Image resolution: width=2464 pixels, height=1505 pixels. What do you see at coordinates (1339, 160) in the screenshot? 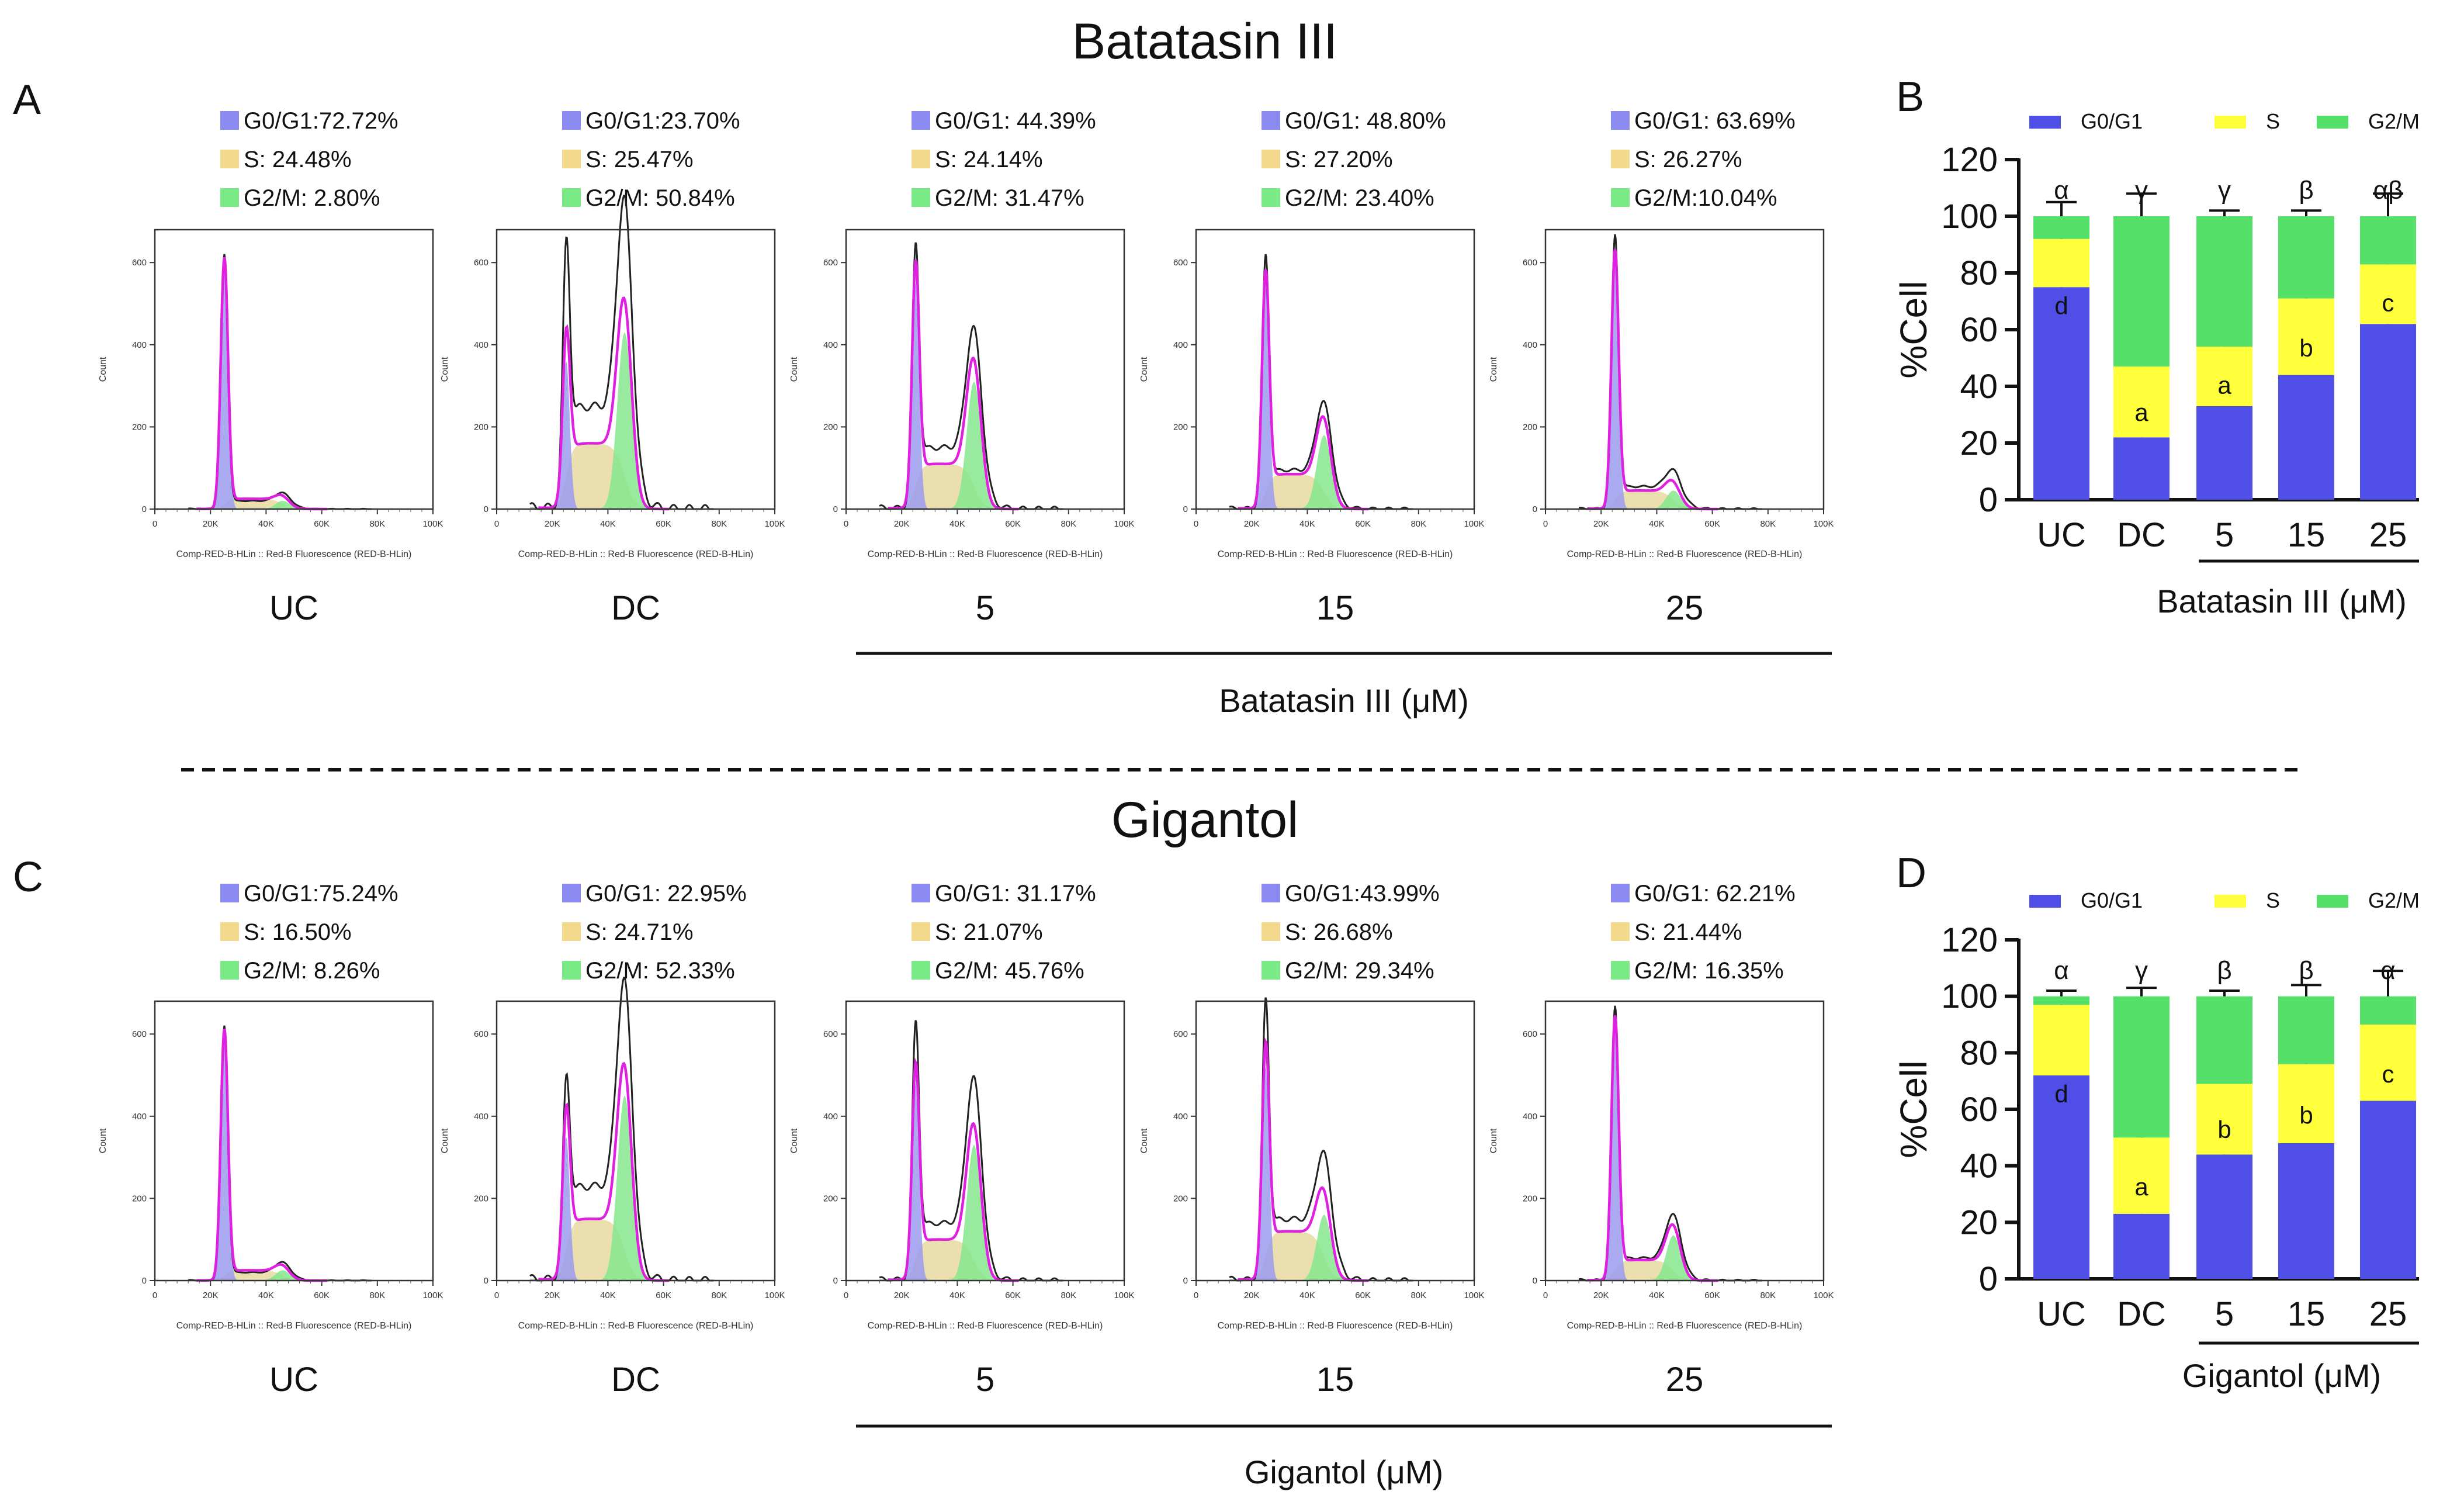
I see `legend-entry: S: 27.20%` at bounding box center [1339, 160].